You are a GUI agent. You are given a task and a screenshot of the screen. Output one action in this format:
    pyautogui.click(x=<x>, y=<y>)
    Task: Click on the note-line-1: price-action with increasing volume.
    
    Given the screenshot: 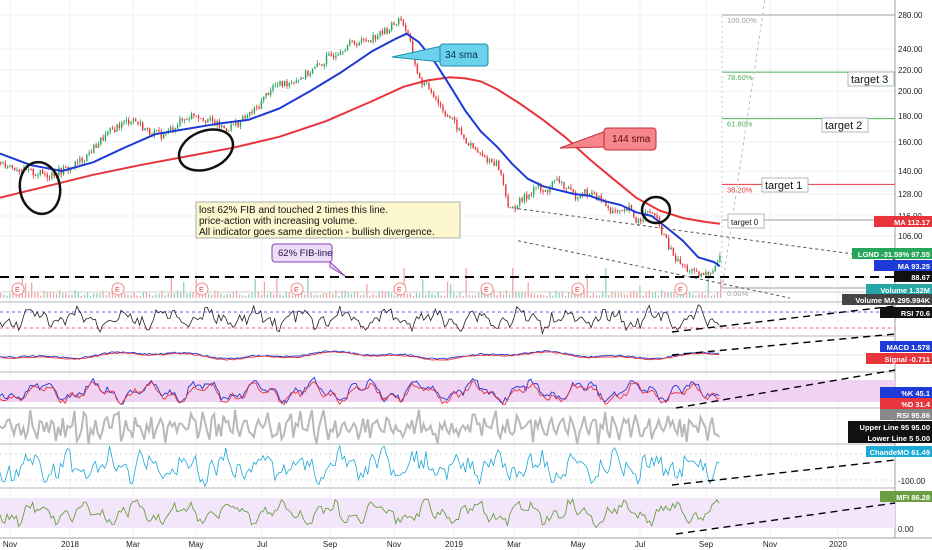 What is the action you would take?
    pyautogui.click(x=278, y=221)
    